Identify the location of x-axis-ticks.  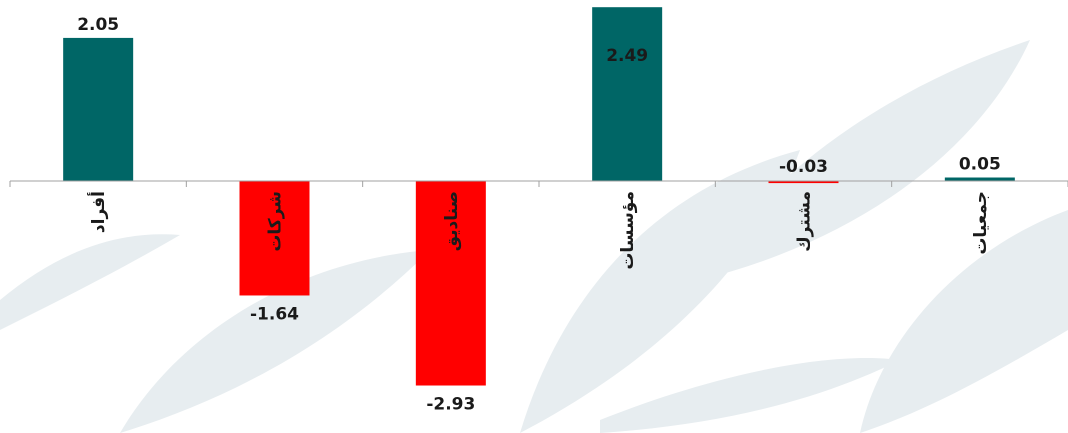
(538, 184).